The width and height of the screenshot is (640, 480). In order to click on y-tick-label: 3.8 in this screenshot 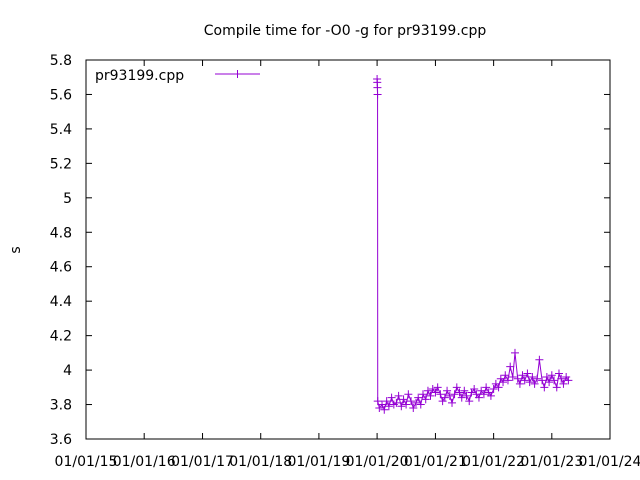, I will do `click(61, 406)`.